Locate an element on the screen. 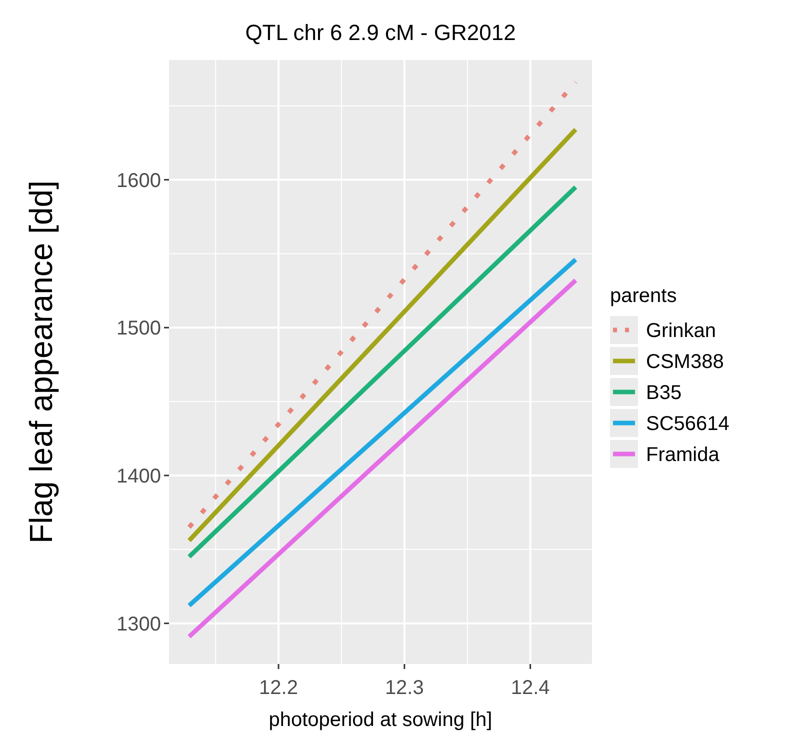 This screenshot has height=743, width=802. legend-label: Grinkan is located at coordinates (681, 331).